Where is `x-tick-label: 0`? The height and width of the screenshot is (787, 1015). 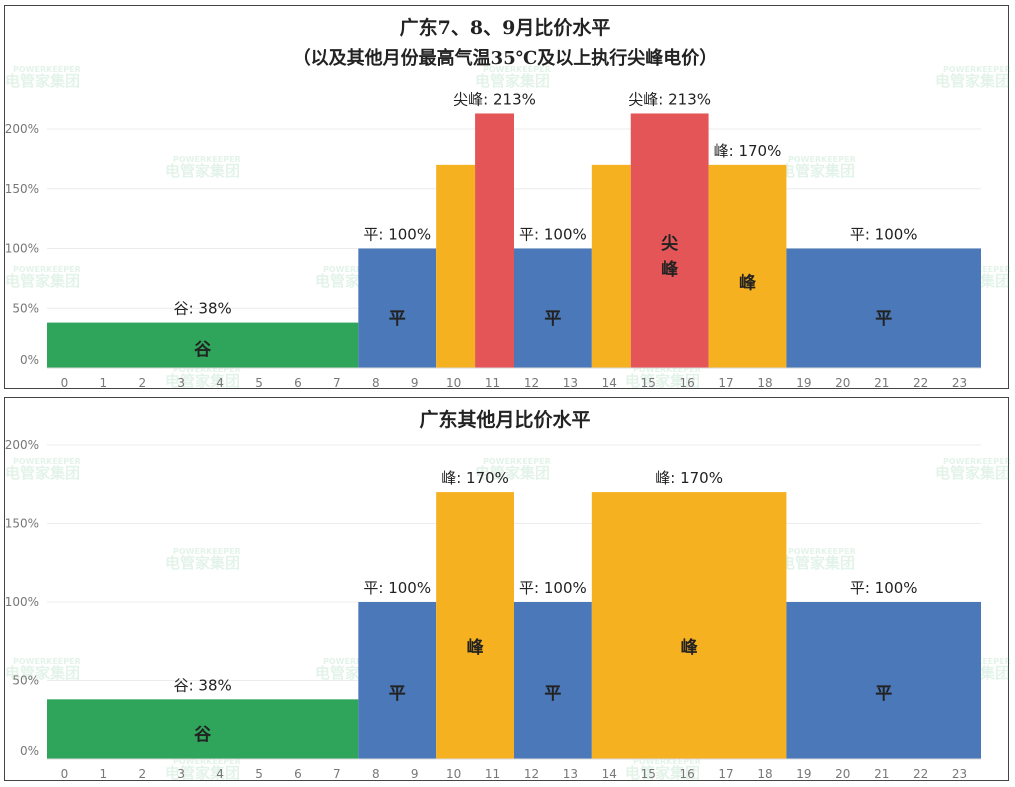 x-tick-label: 0 is located at coordinates (65, 383).